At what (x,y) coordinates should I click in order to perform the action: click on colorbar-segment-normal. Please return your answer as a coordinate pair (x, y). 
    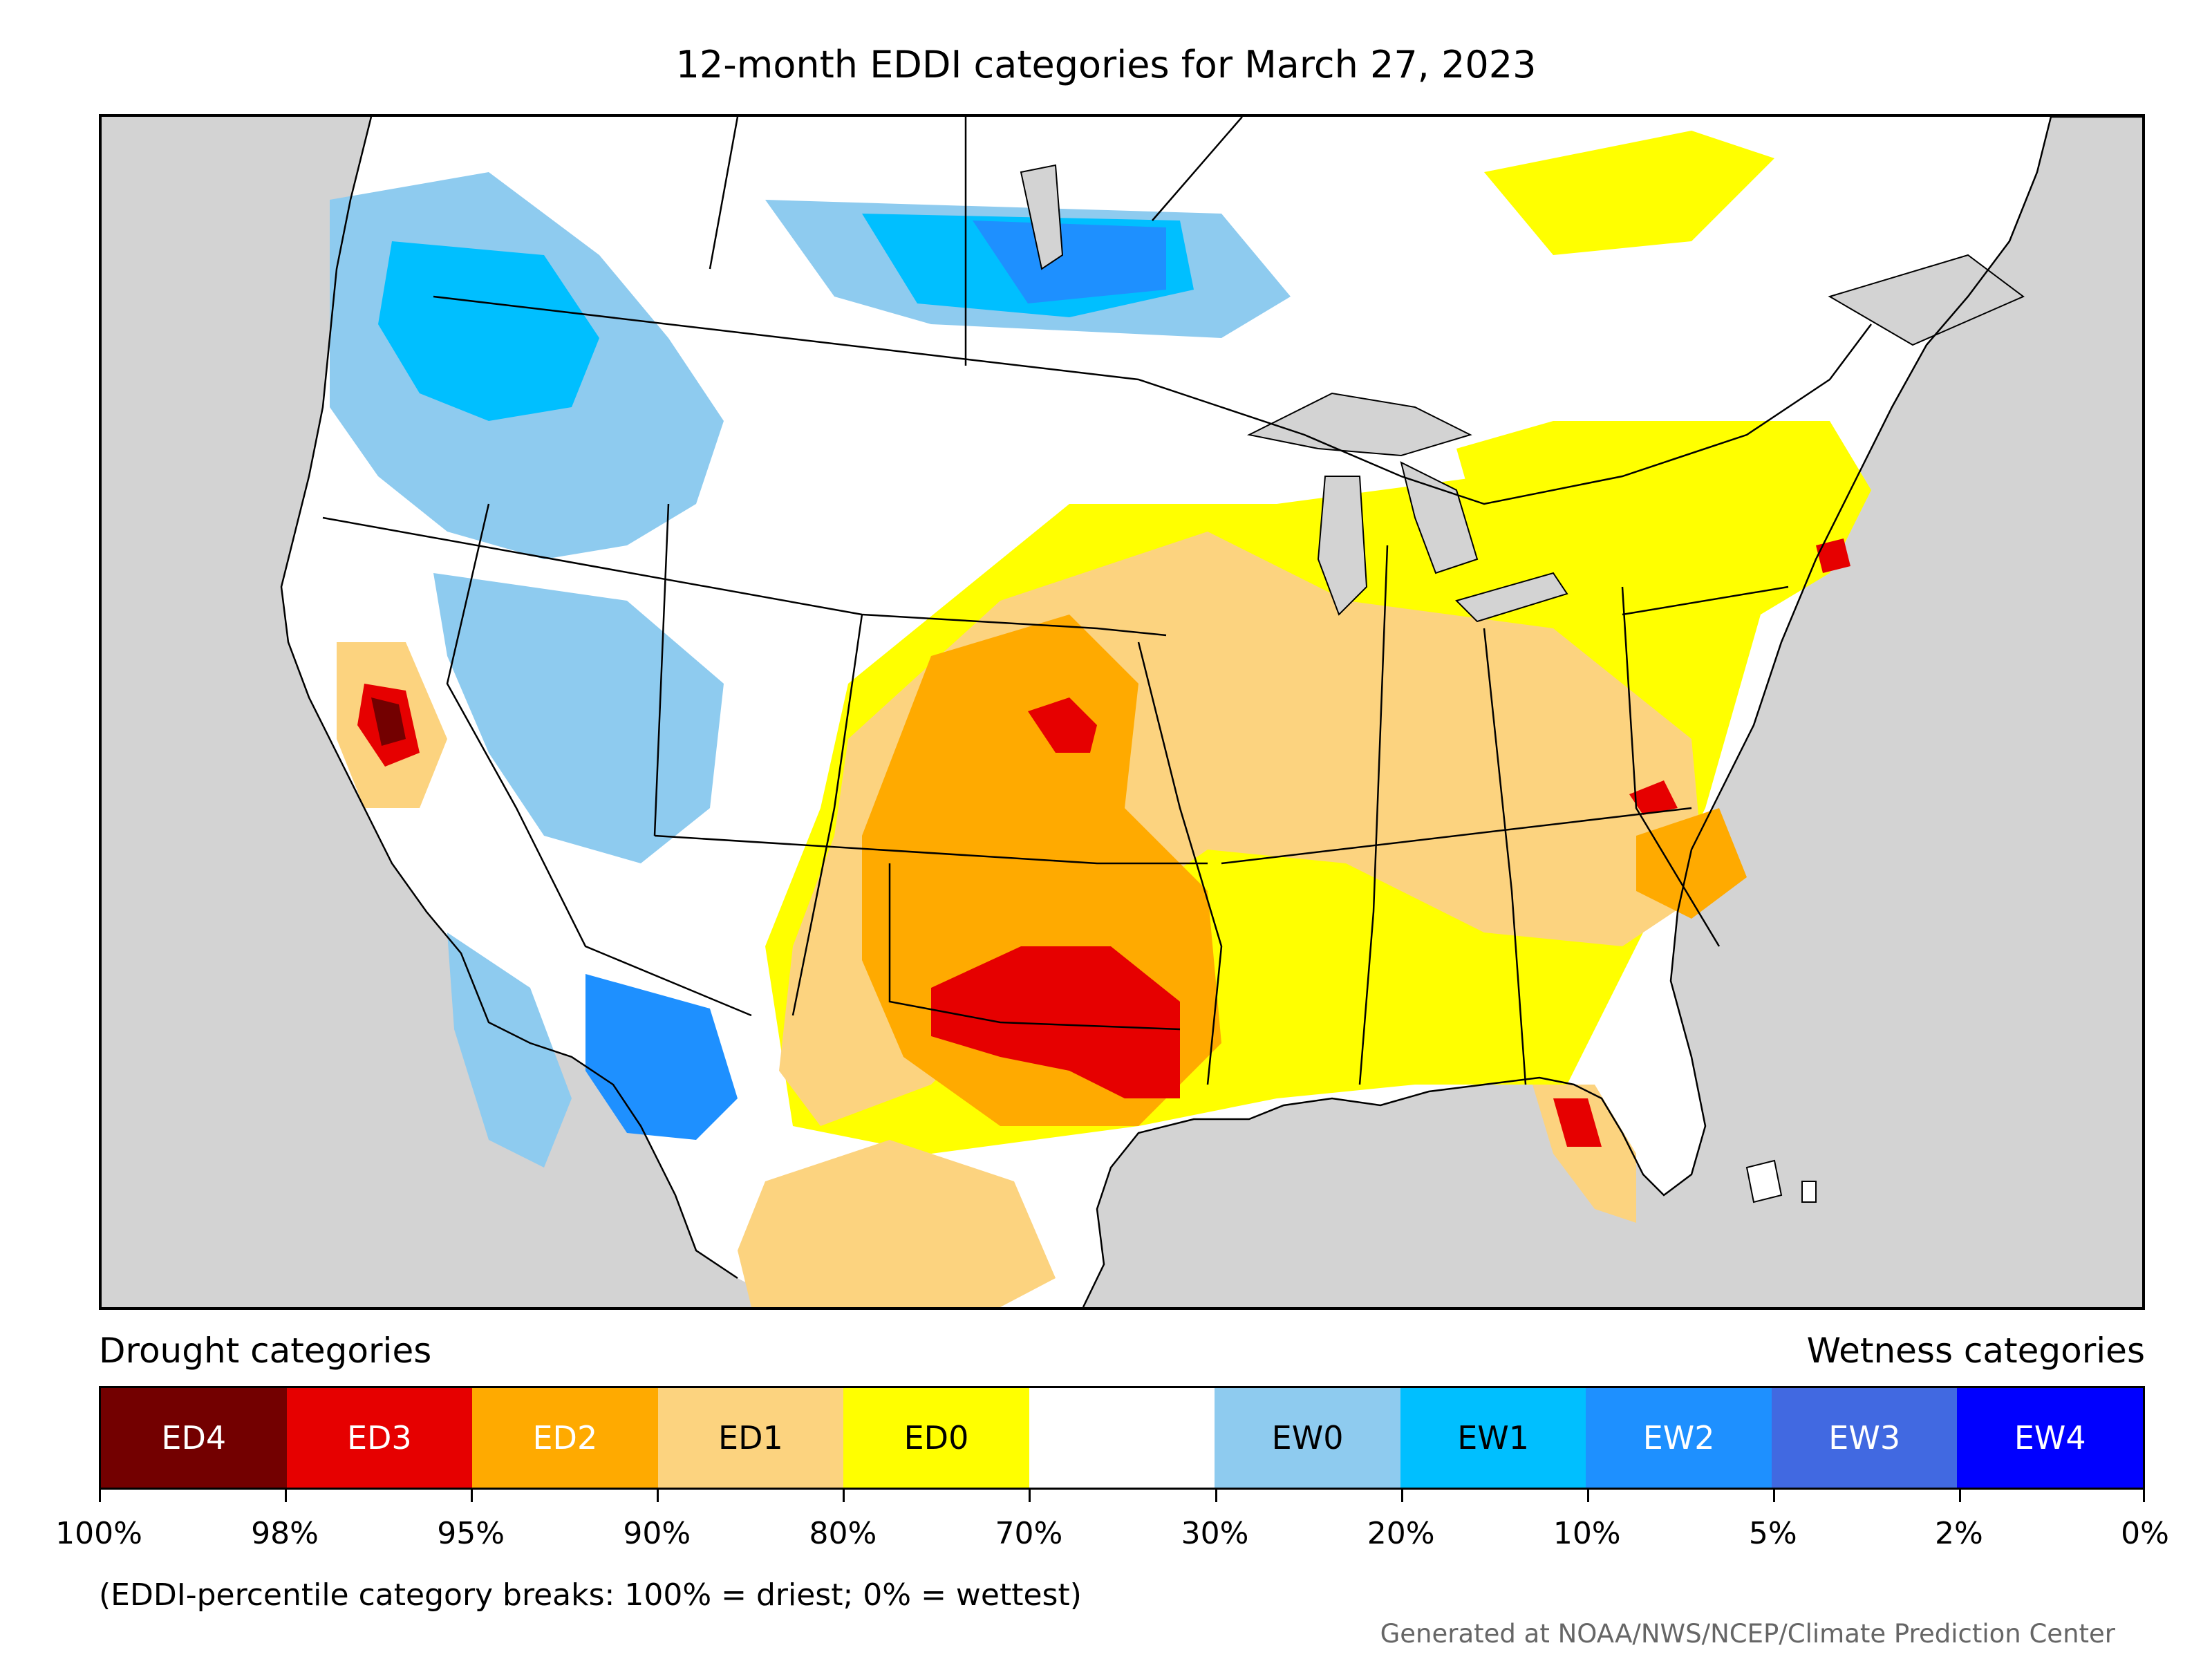
    Looking at the image, I should click on (1122, 1438).